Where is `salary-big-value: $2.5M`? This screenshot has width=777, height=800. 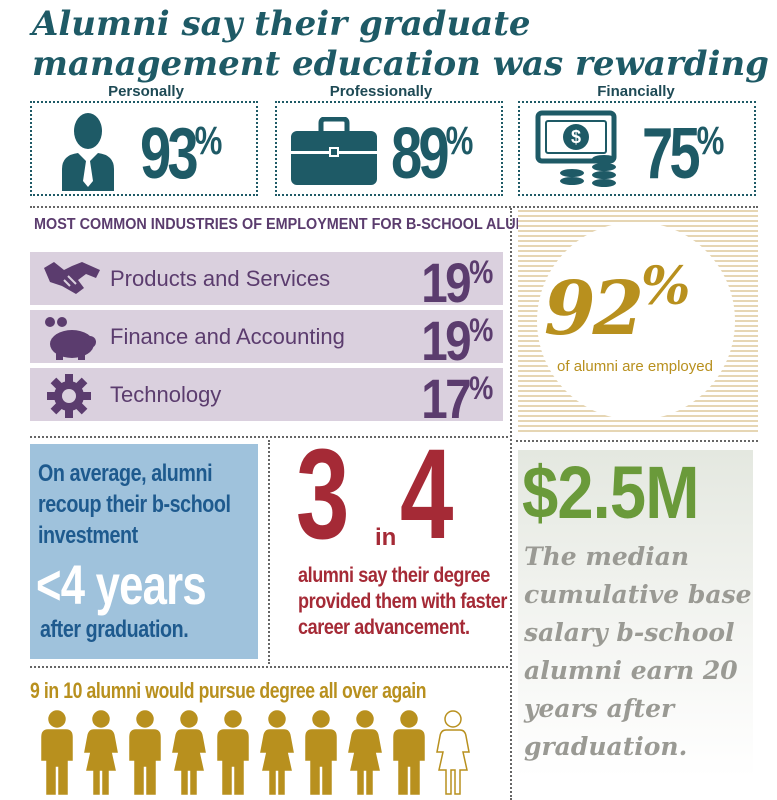
salary-big-value: $2.5M is located at coordinates (610, 492).